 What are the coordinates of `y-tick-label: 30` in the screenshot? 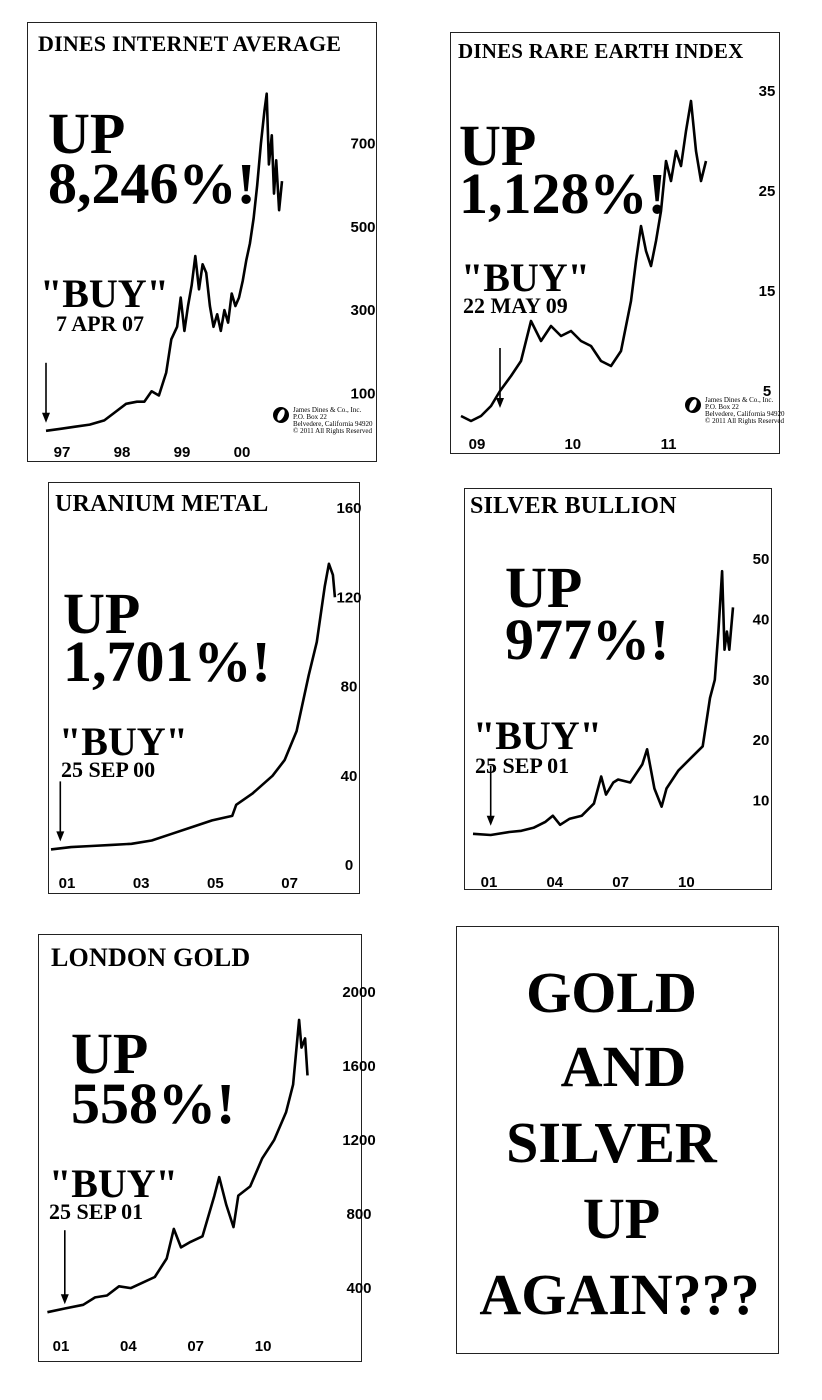 It's located at (761, 680).